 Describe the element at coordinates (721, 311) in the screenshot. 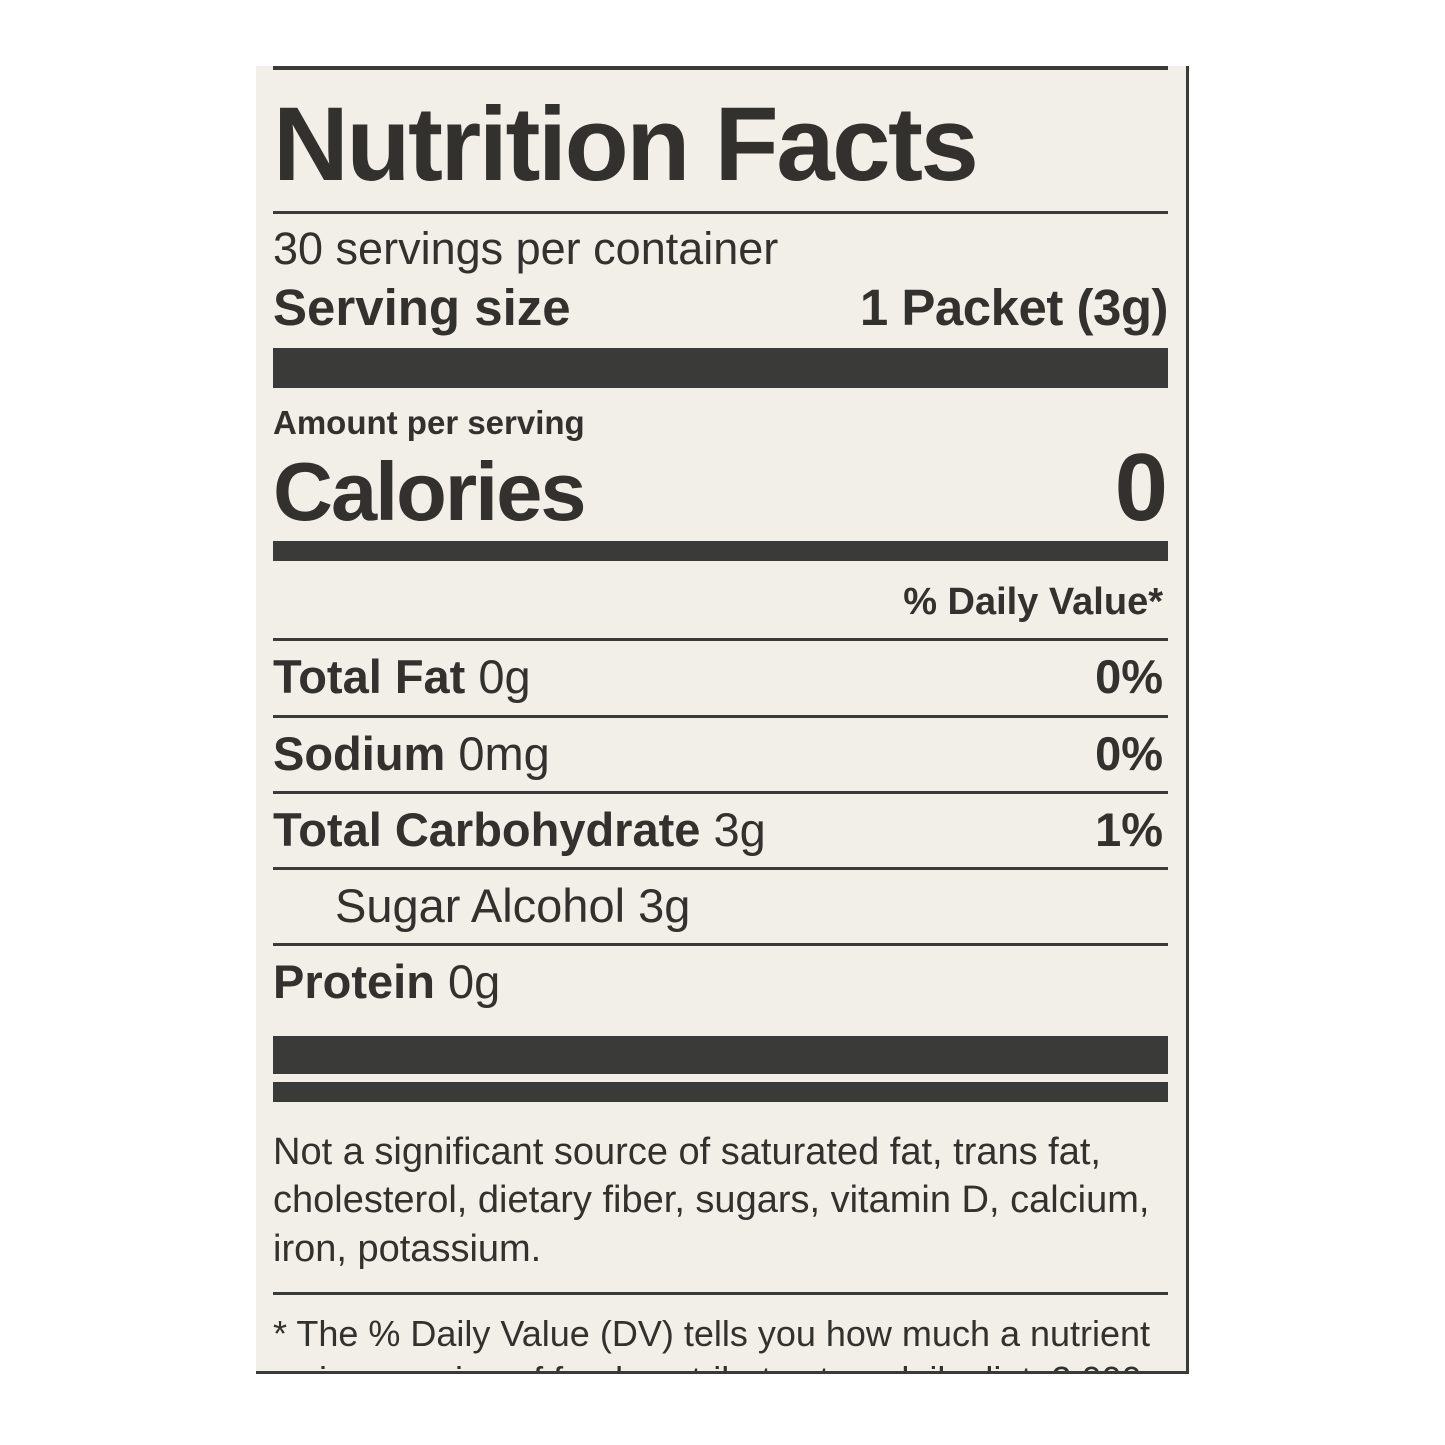

I see `serving-size-row: Serving size 1 Packet (3g)` at that location.